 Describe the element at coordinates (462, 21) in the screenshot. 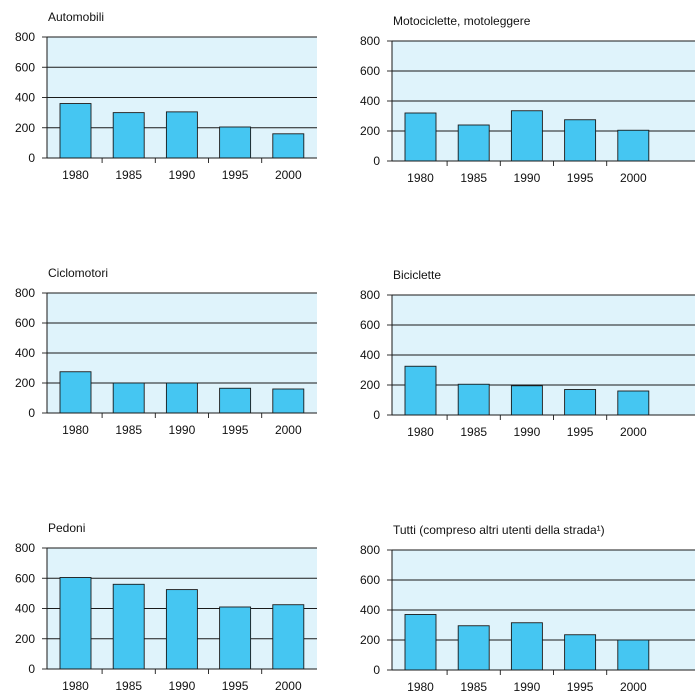

I see `chart-title: Motociclette, motoleggere` at that location.